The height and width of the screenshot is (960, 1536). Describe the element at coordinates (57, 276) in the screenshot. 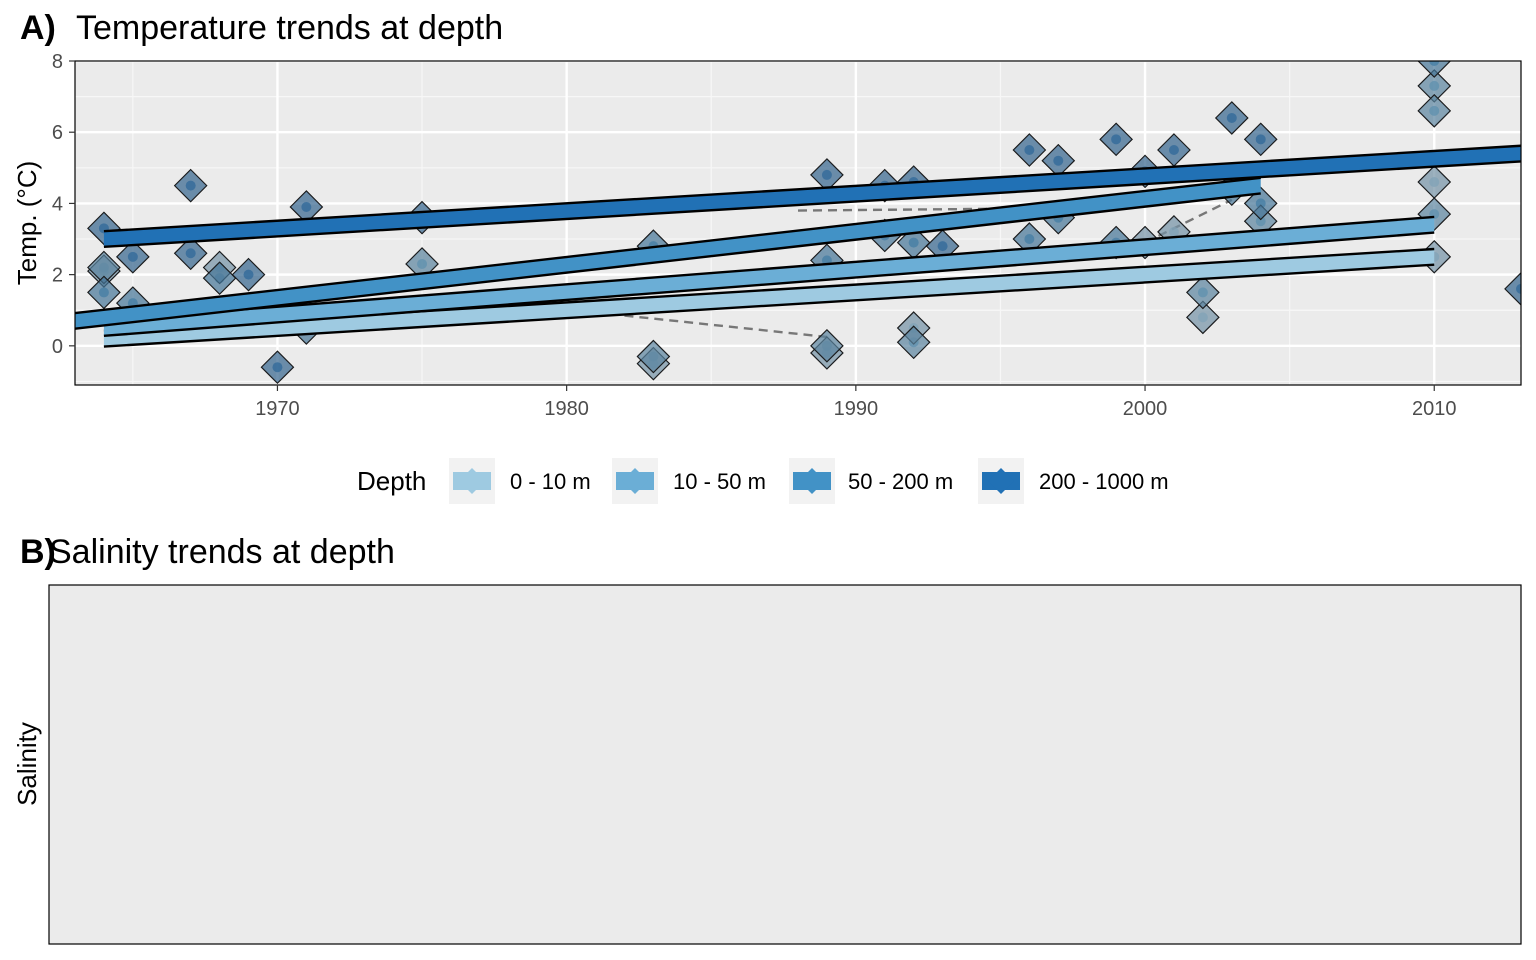

I see `y-tick-label: 2` at that location.